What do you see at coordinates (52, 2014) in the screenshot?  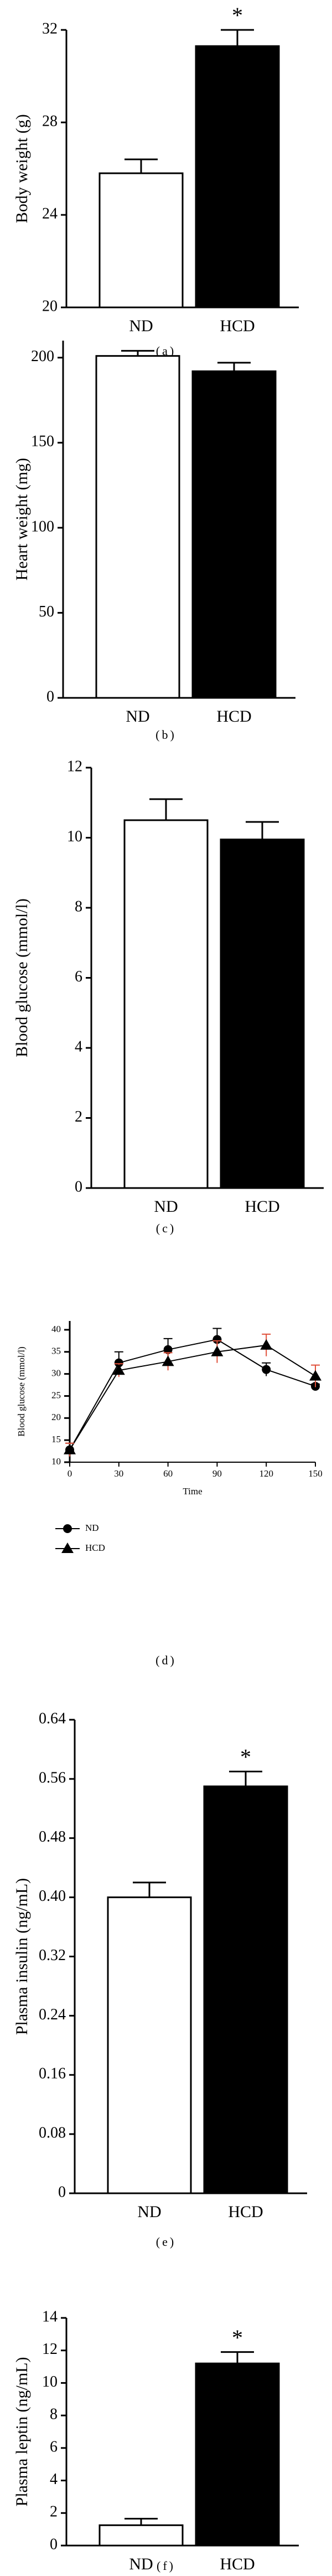 I see `y-tick-label: 0.24` at bounding box center [52, 2014].